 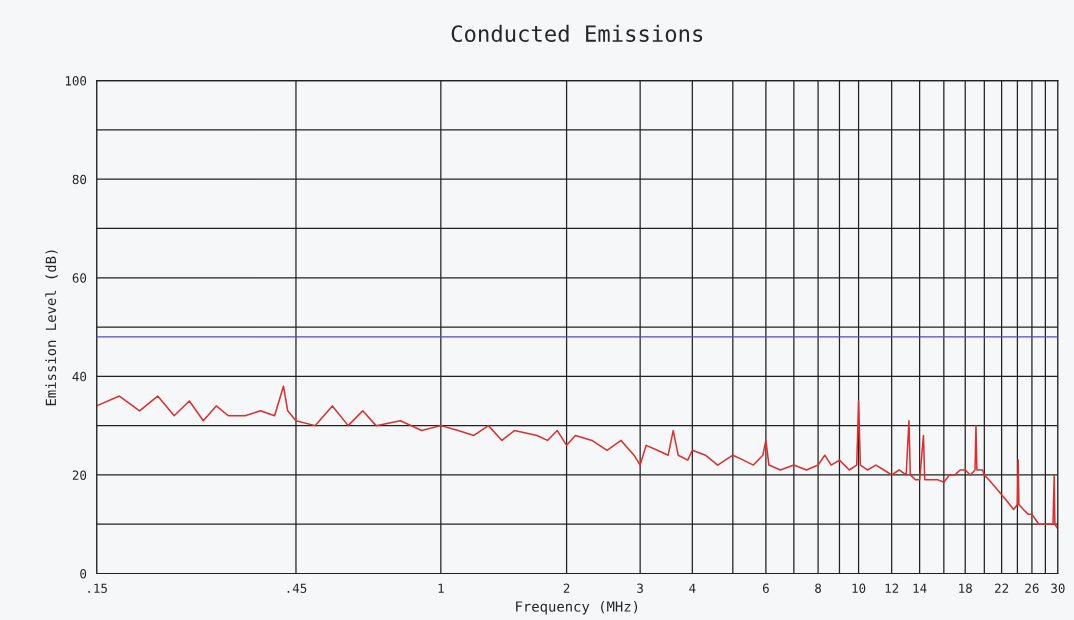 I want to click on x-tick-label: 8, so click(x=818, y=588).